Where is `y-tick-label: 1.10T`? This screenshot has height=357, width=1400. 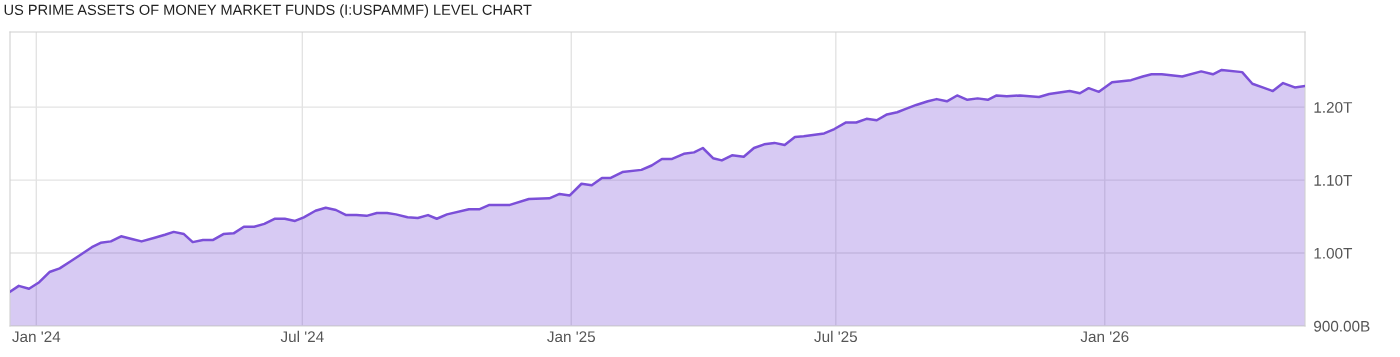 y-tick-label: 1.10T is located at coordinates (1333, 180).